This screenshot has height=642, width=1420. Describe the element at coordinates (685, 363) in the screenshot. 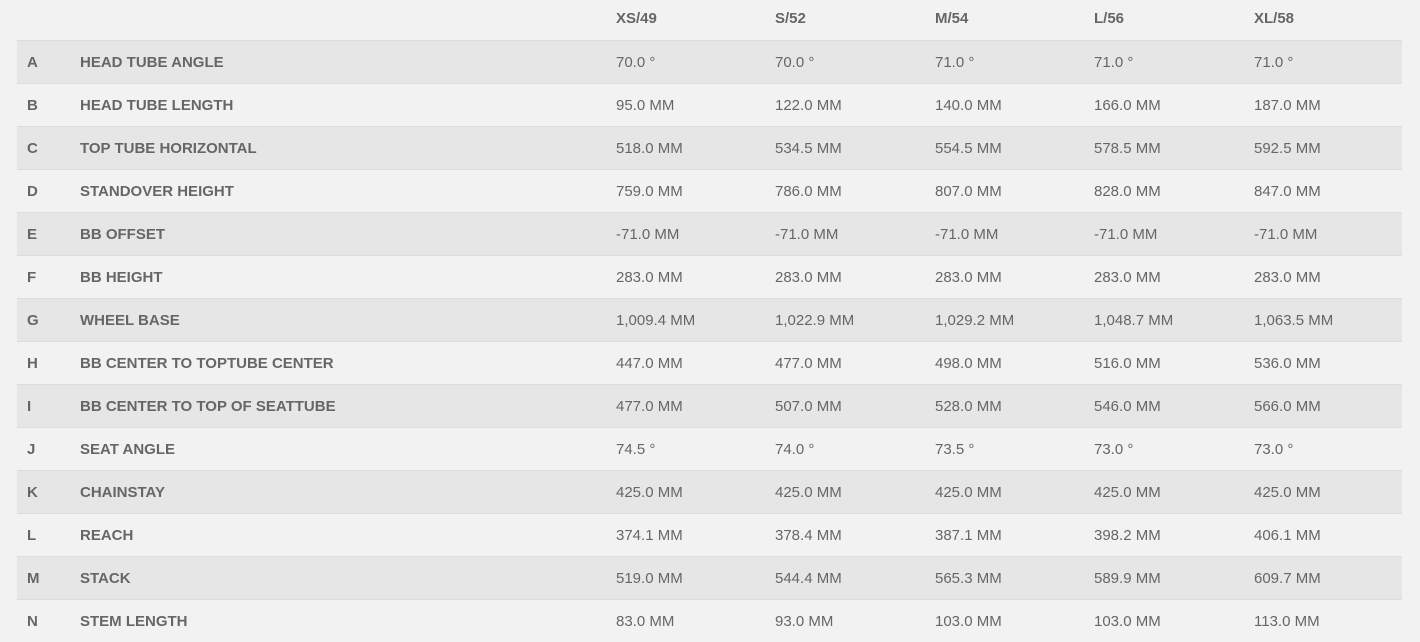

I see `size-value: 447.0 MM` at that location.